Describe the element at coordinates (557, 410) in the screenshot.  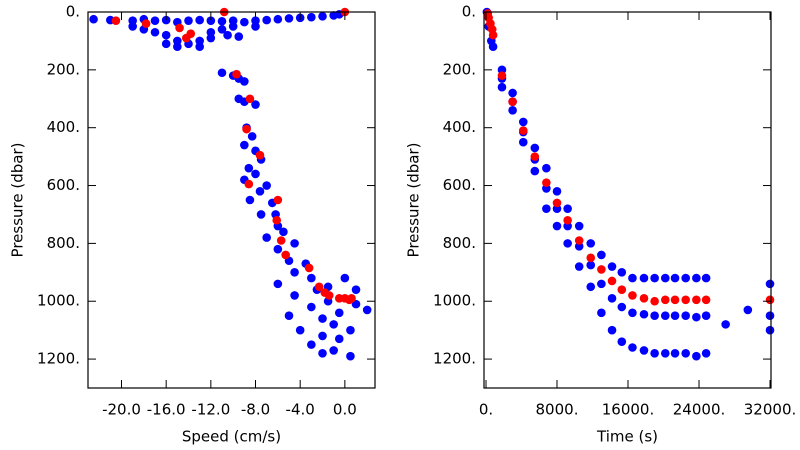
I see `x-tick-label: 8000.` at that location.